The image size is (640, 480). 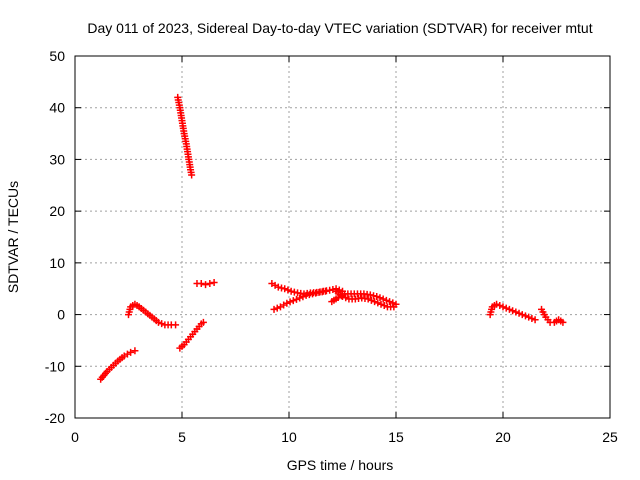 I want to click on x-tick-label: 15, so click(x=396, y=437).